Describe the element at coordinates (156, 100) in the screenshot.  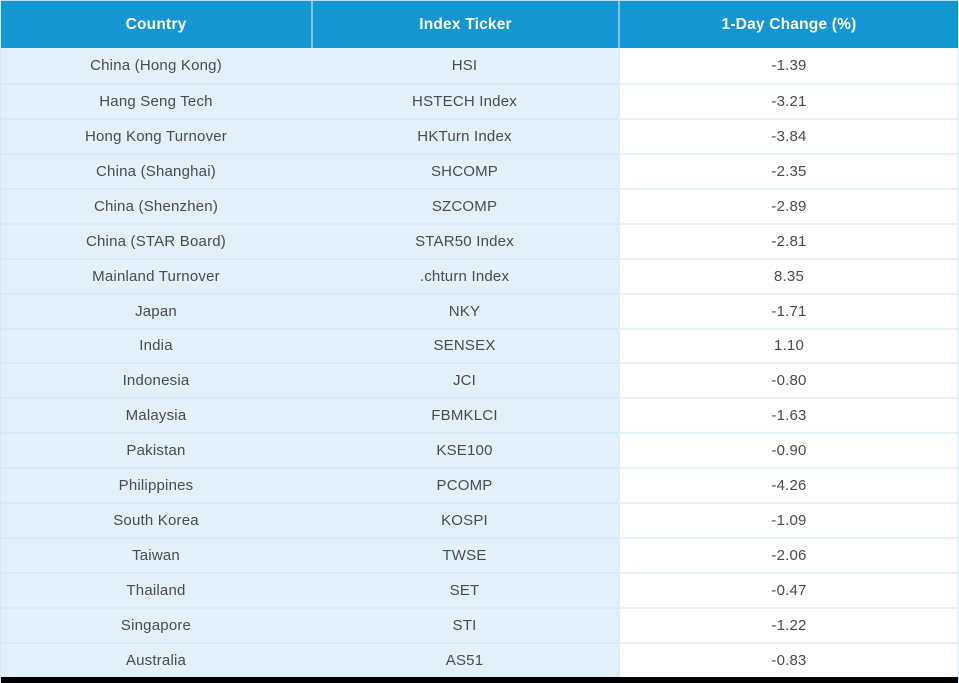
I see `country-cell: Hang Seng Tech` at that location.